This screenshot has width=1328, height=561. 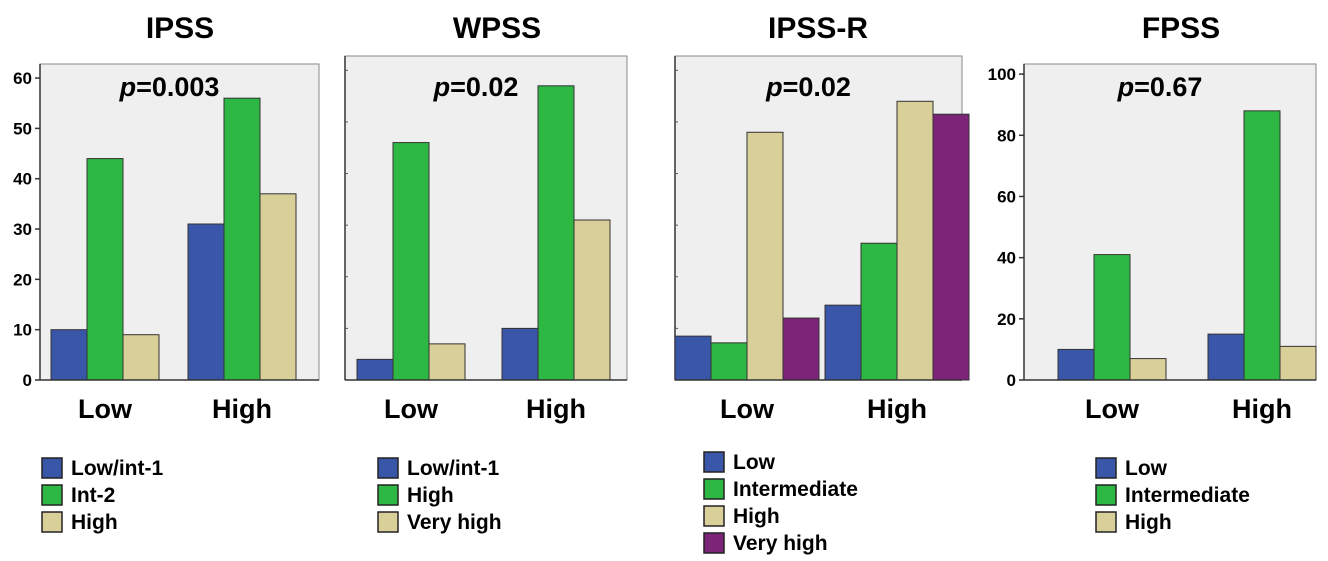 I want to click on chart-title: IPSS, so click(x=180, y=28).